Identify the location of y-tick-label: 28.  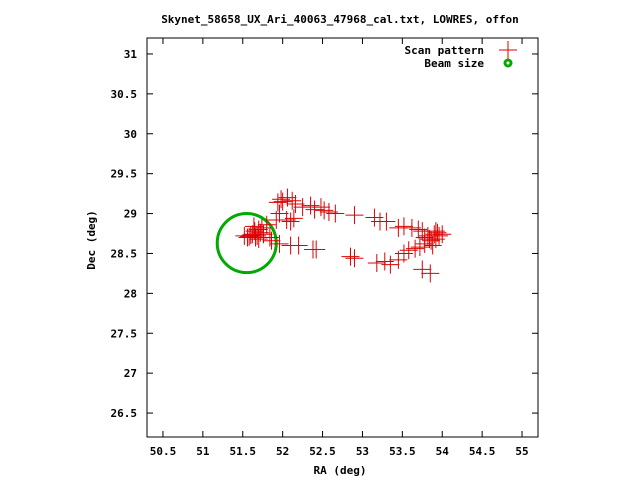
(130, 293).